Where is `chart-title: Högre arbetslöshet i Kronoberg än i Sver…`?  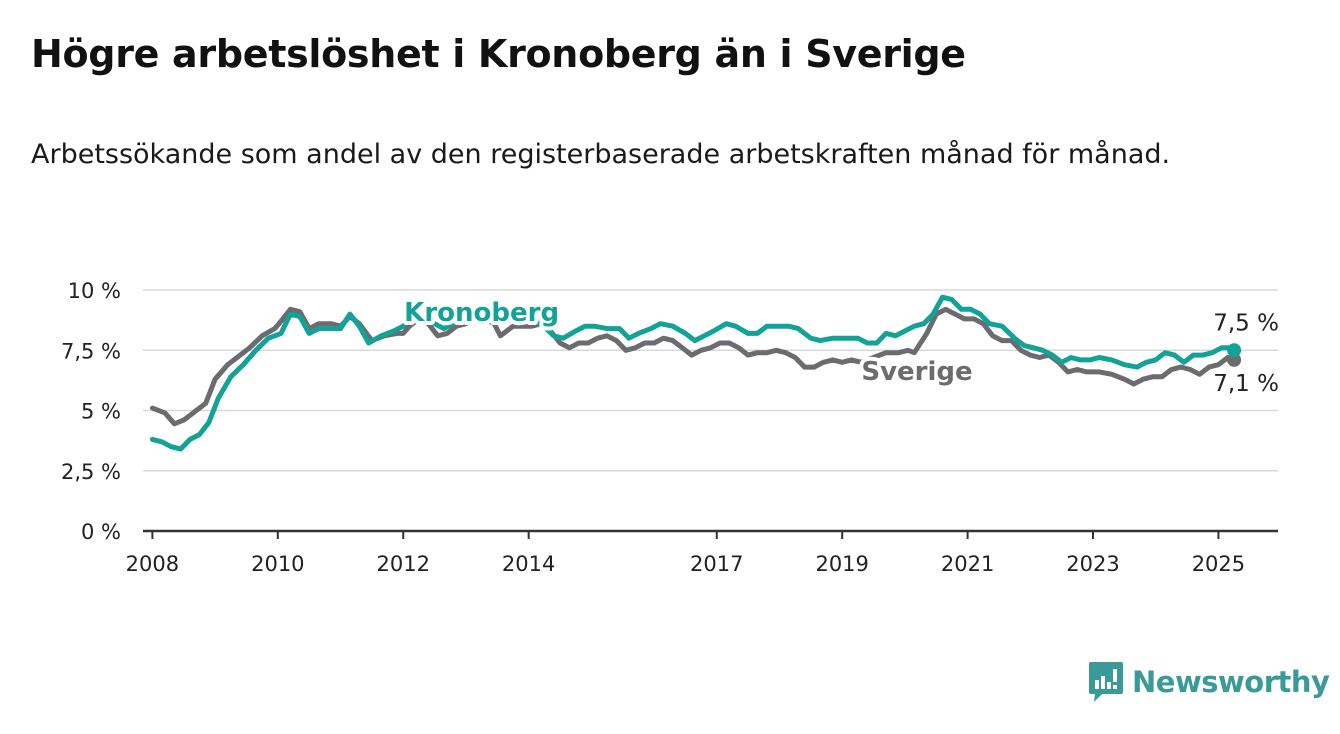
chart-title: Högre arbetslöshet i Kronoberg än i Sver… is located at coordinates (498, 54).